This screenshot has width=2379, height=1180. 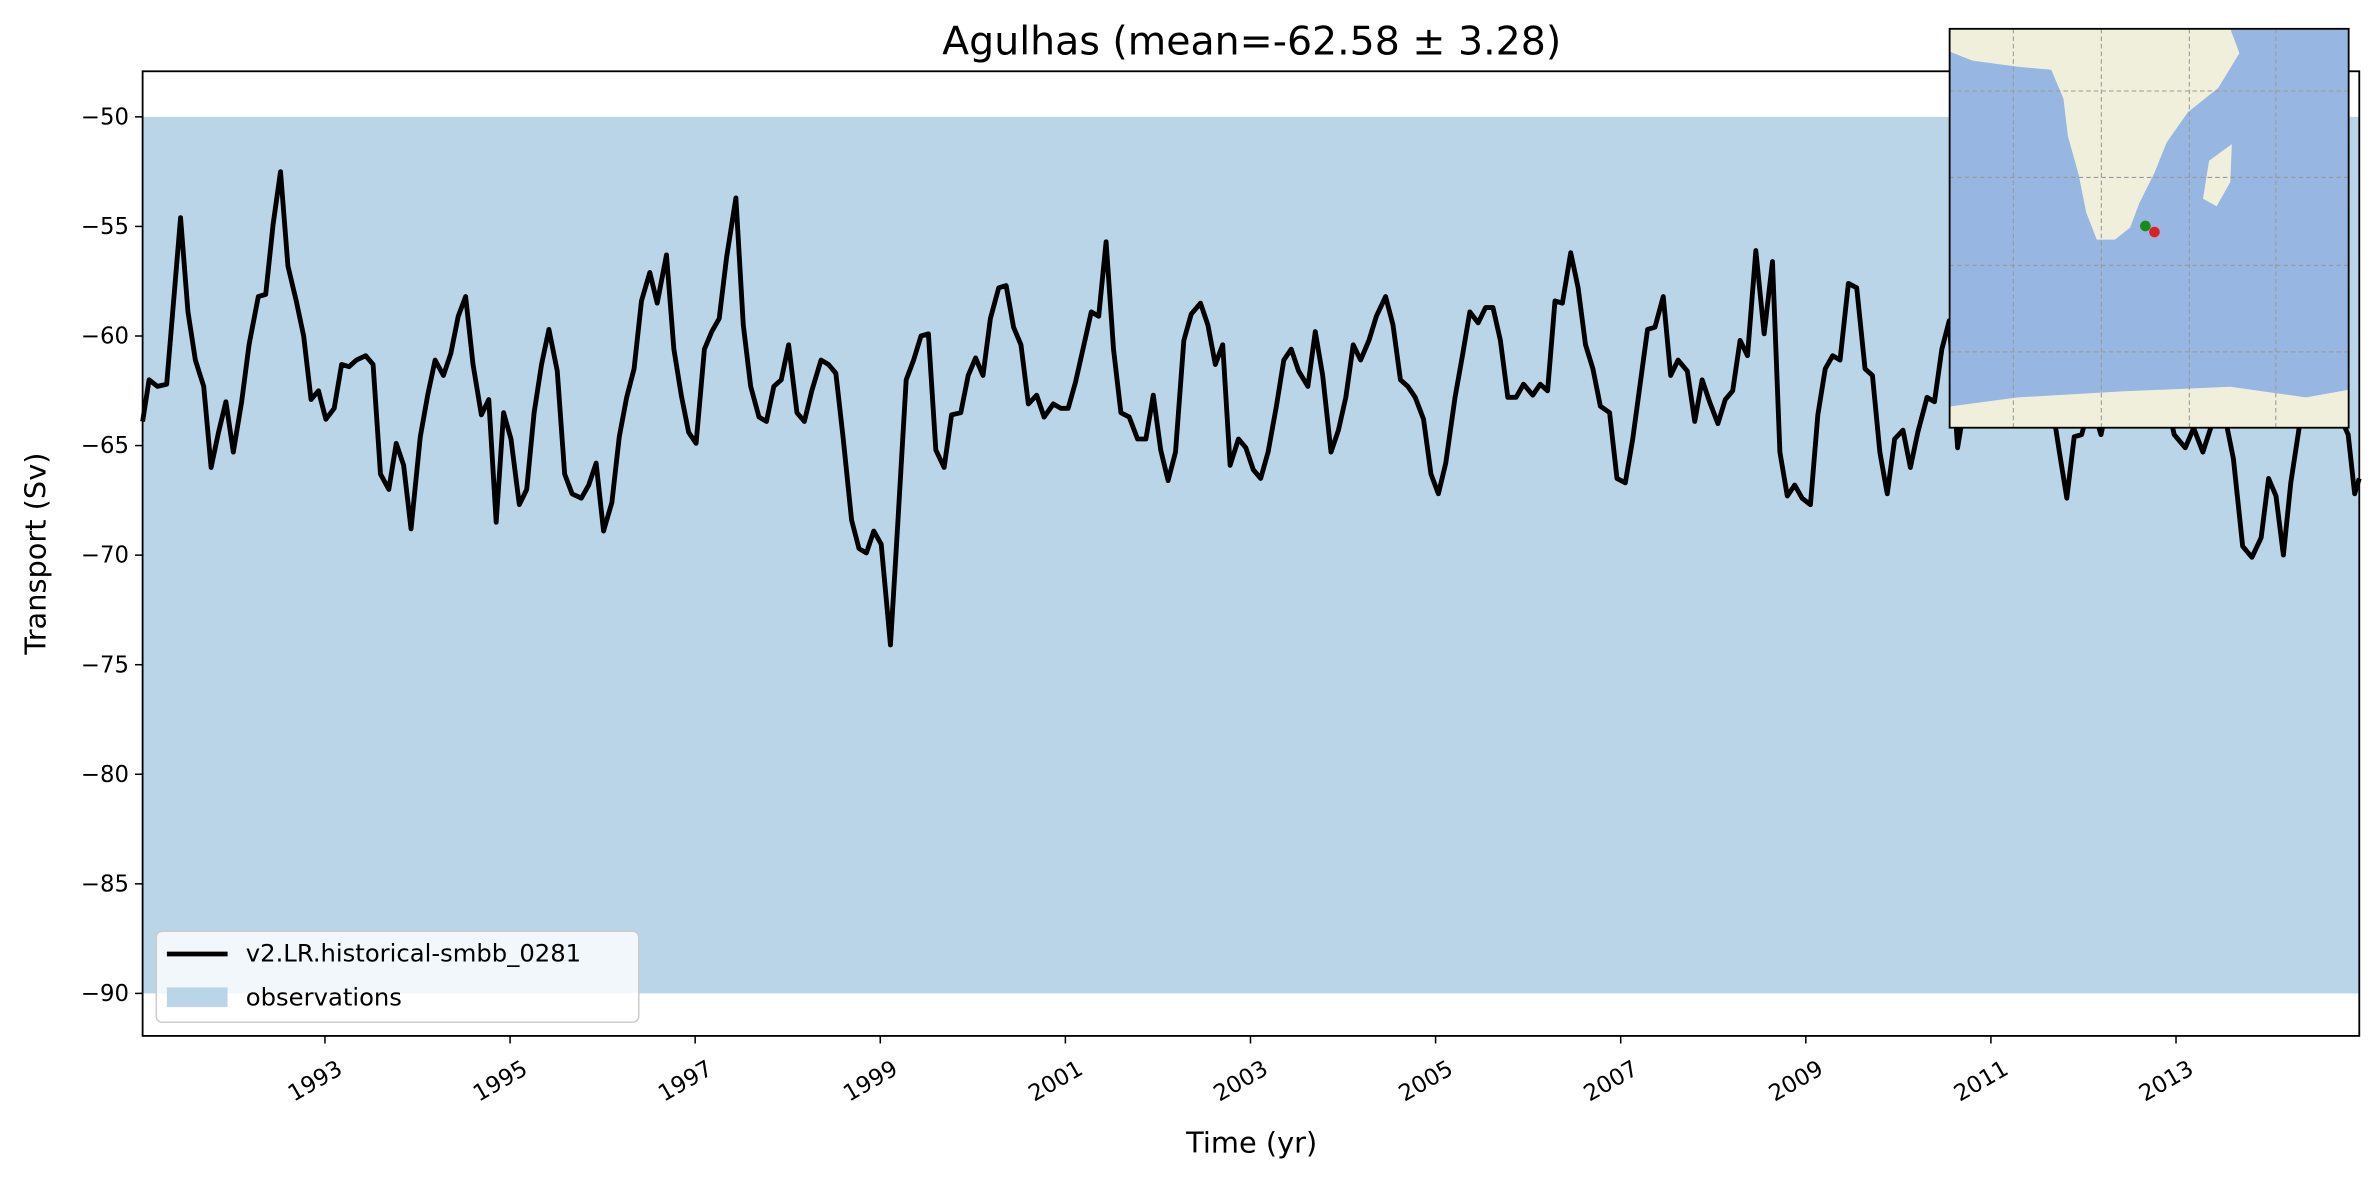 What do you see at coordinates (324, 997) in the screenshot?
I see `legend-label: observations` at bounding box center [324, 997].